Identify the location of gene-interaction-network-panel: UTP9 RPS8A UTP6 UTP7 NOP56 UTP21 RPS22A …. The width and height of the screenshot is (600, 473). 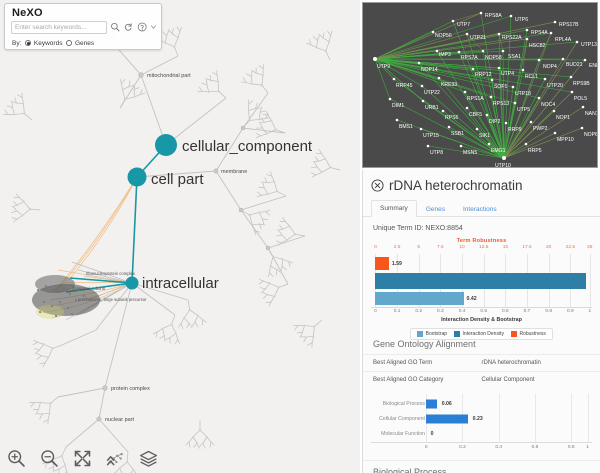
(480, 85).